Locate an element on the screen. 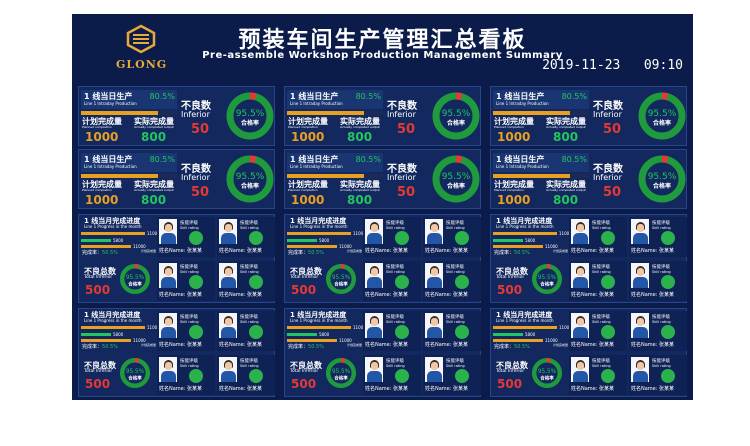 The height and width of the screenshot is (446, 750). plan-label: 计划完成量 is located at coordinates (102, 184).